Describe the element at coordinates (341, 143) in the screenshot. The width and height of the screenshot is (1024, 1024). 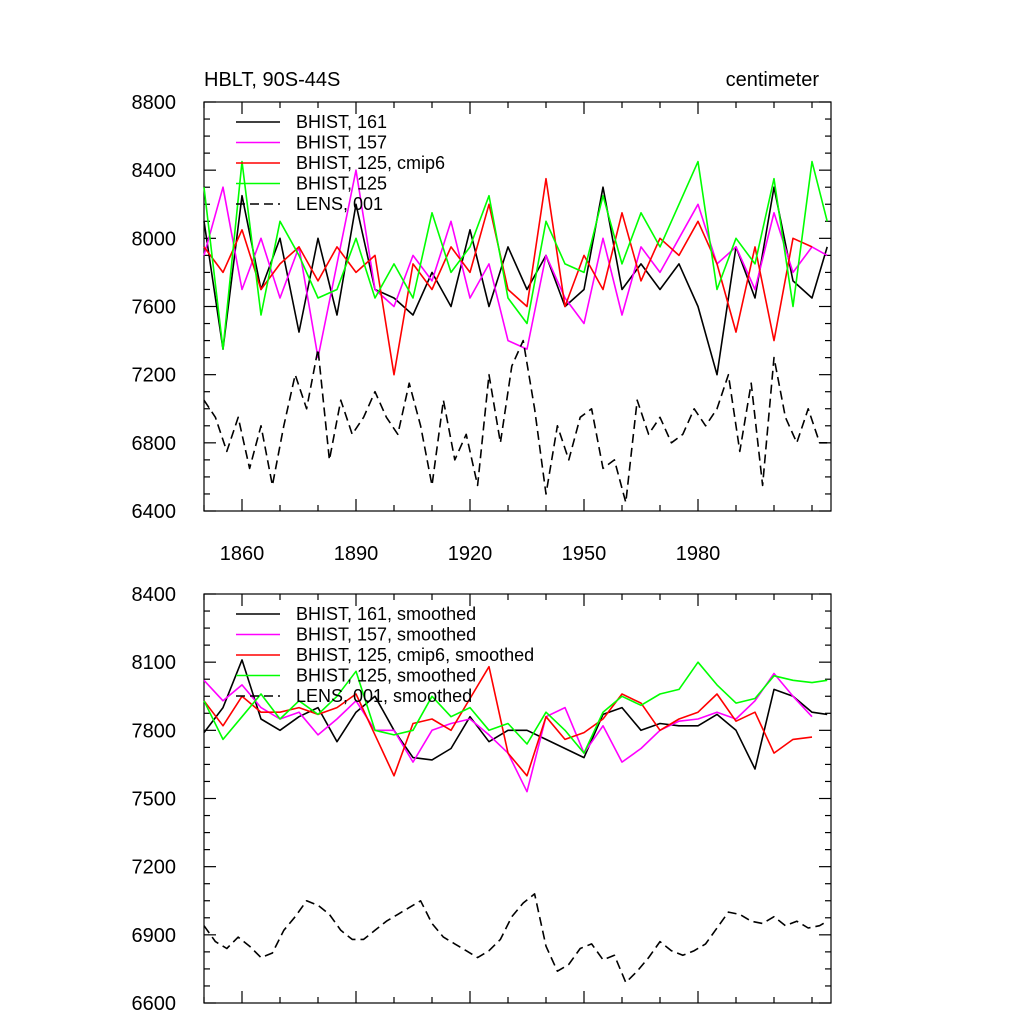
I see `legend-label: BHIST, 157` at that location.